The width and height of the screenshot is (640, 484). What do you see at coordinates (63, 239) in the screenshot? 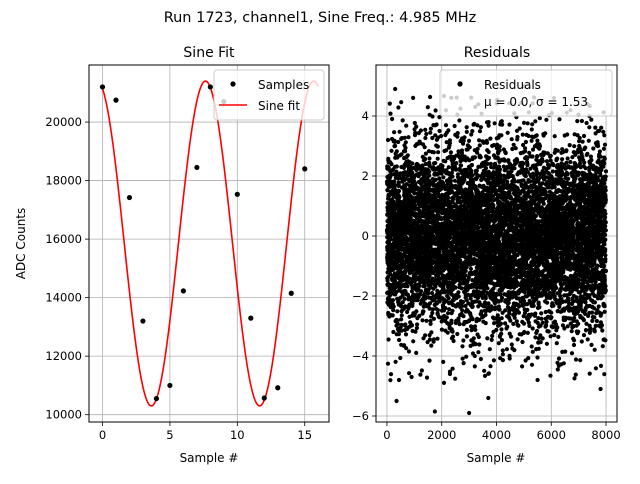
I see `sine-fit-ytick-label: 16000` at bounding box center [63, 239].